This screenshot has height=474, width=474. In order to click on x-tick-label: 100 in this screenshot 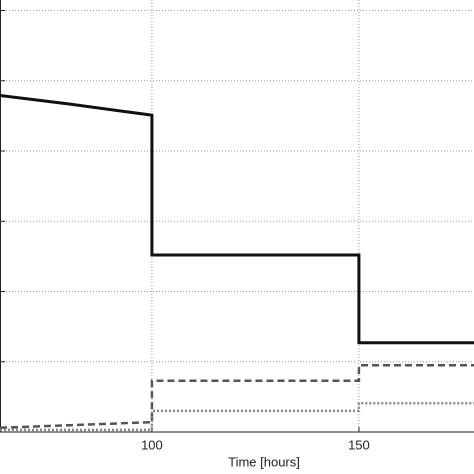, I will do `click(152, 444)`.